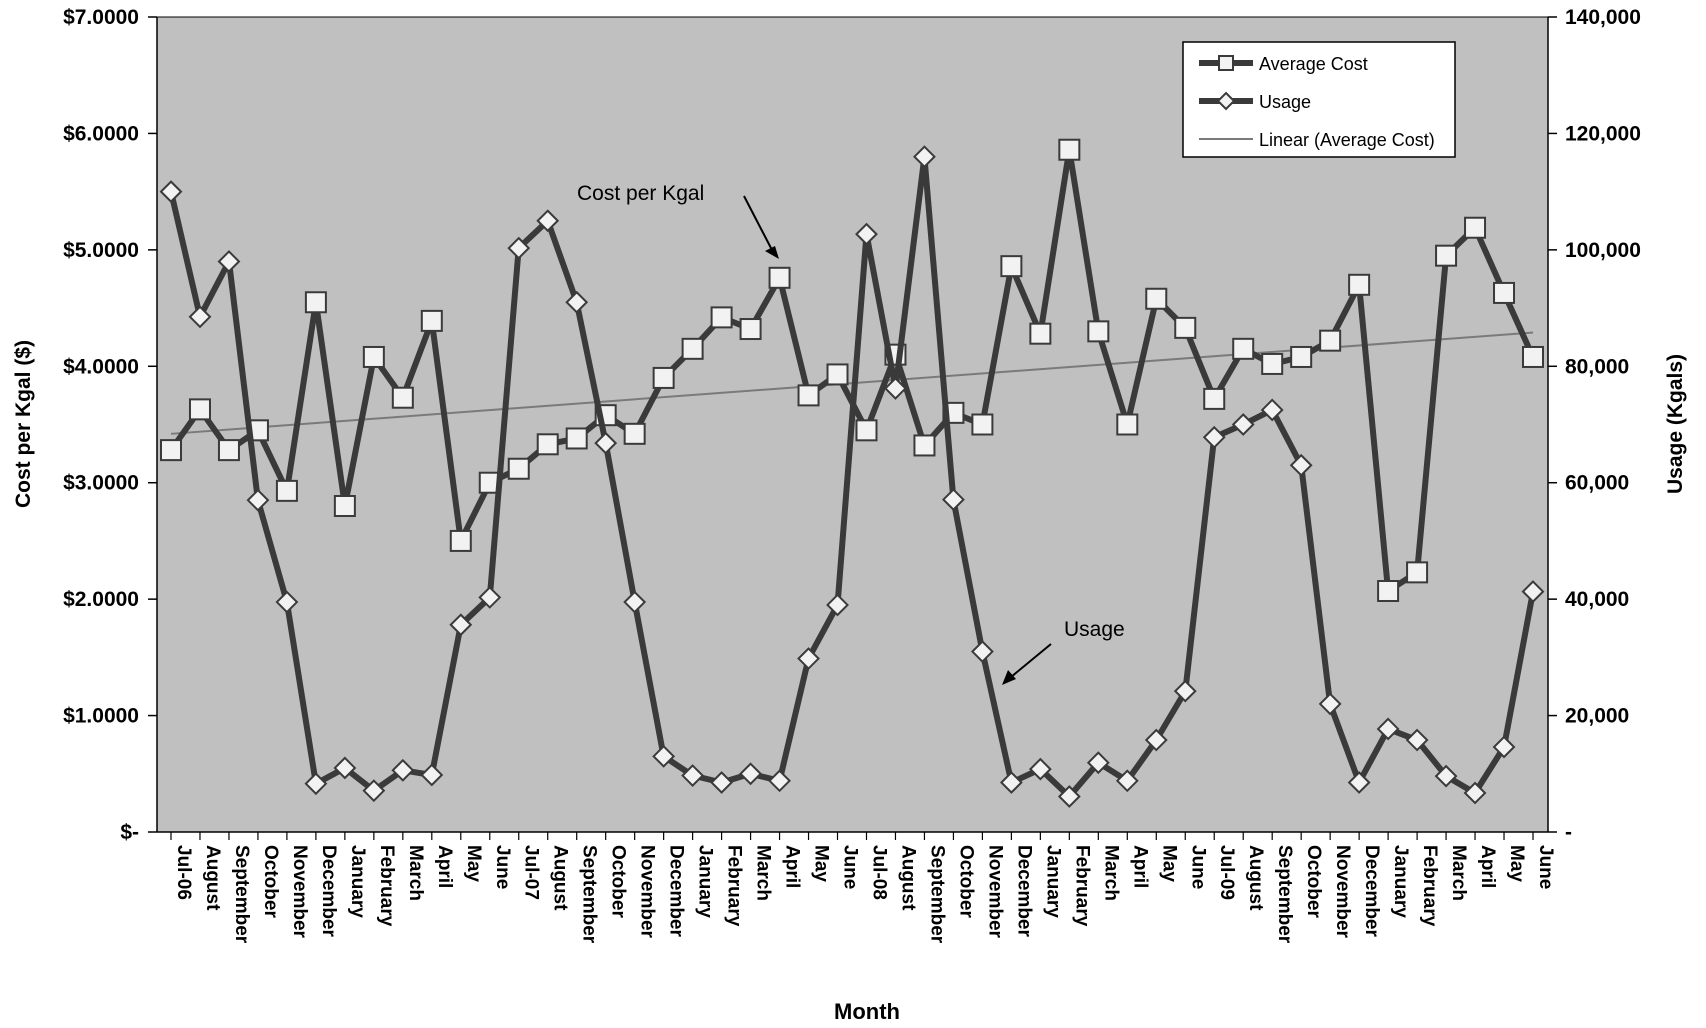 This screenshot has width=1706, height=1028. I want to click on legend-marker-square, so click(1226, 63).